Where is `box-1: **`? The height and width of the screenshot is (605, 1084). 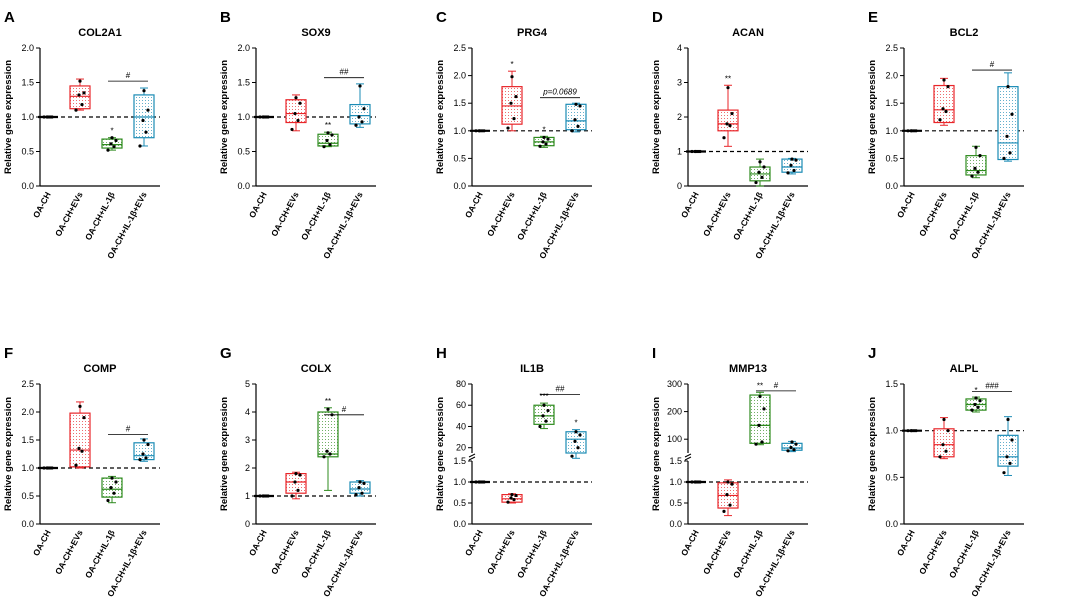 box-1: ** is located at coordinates (728, 110).